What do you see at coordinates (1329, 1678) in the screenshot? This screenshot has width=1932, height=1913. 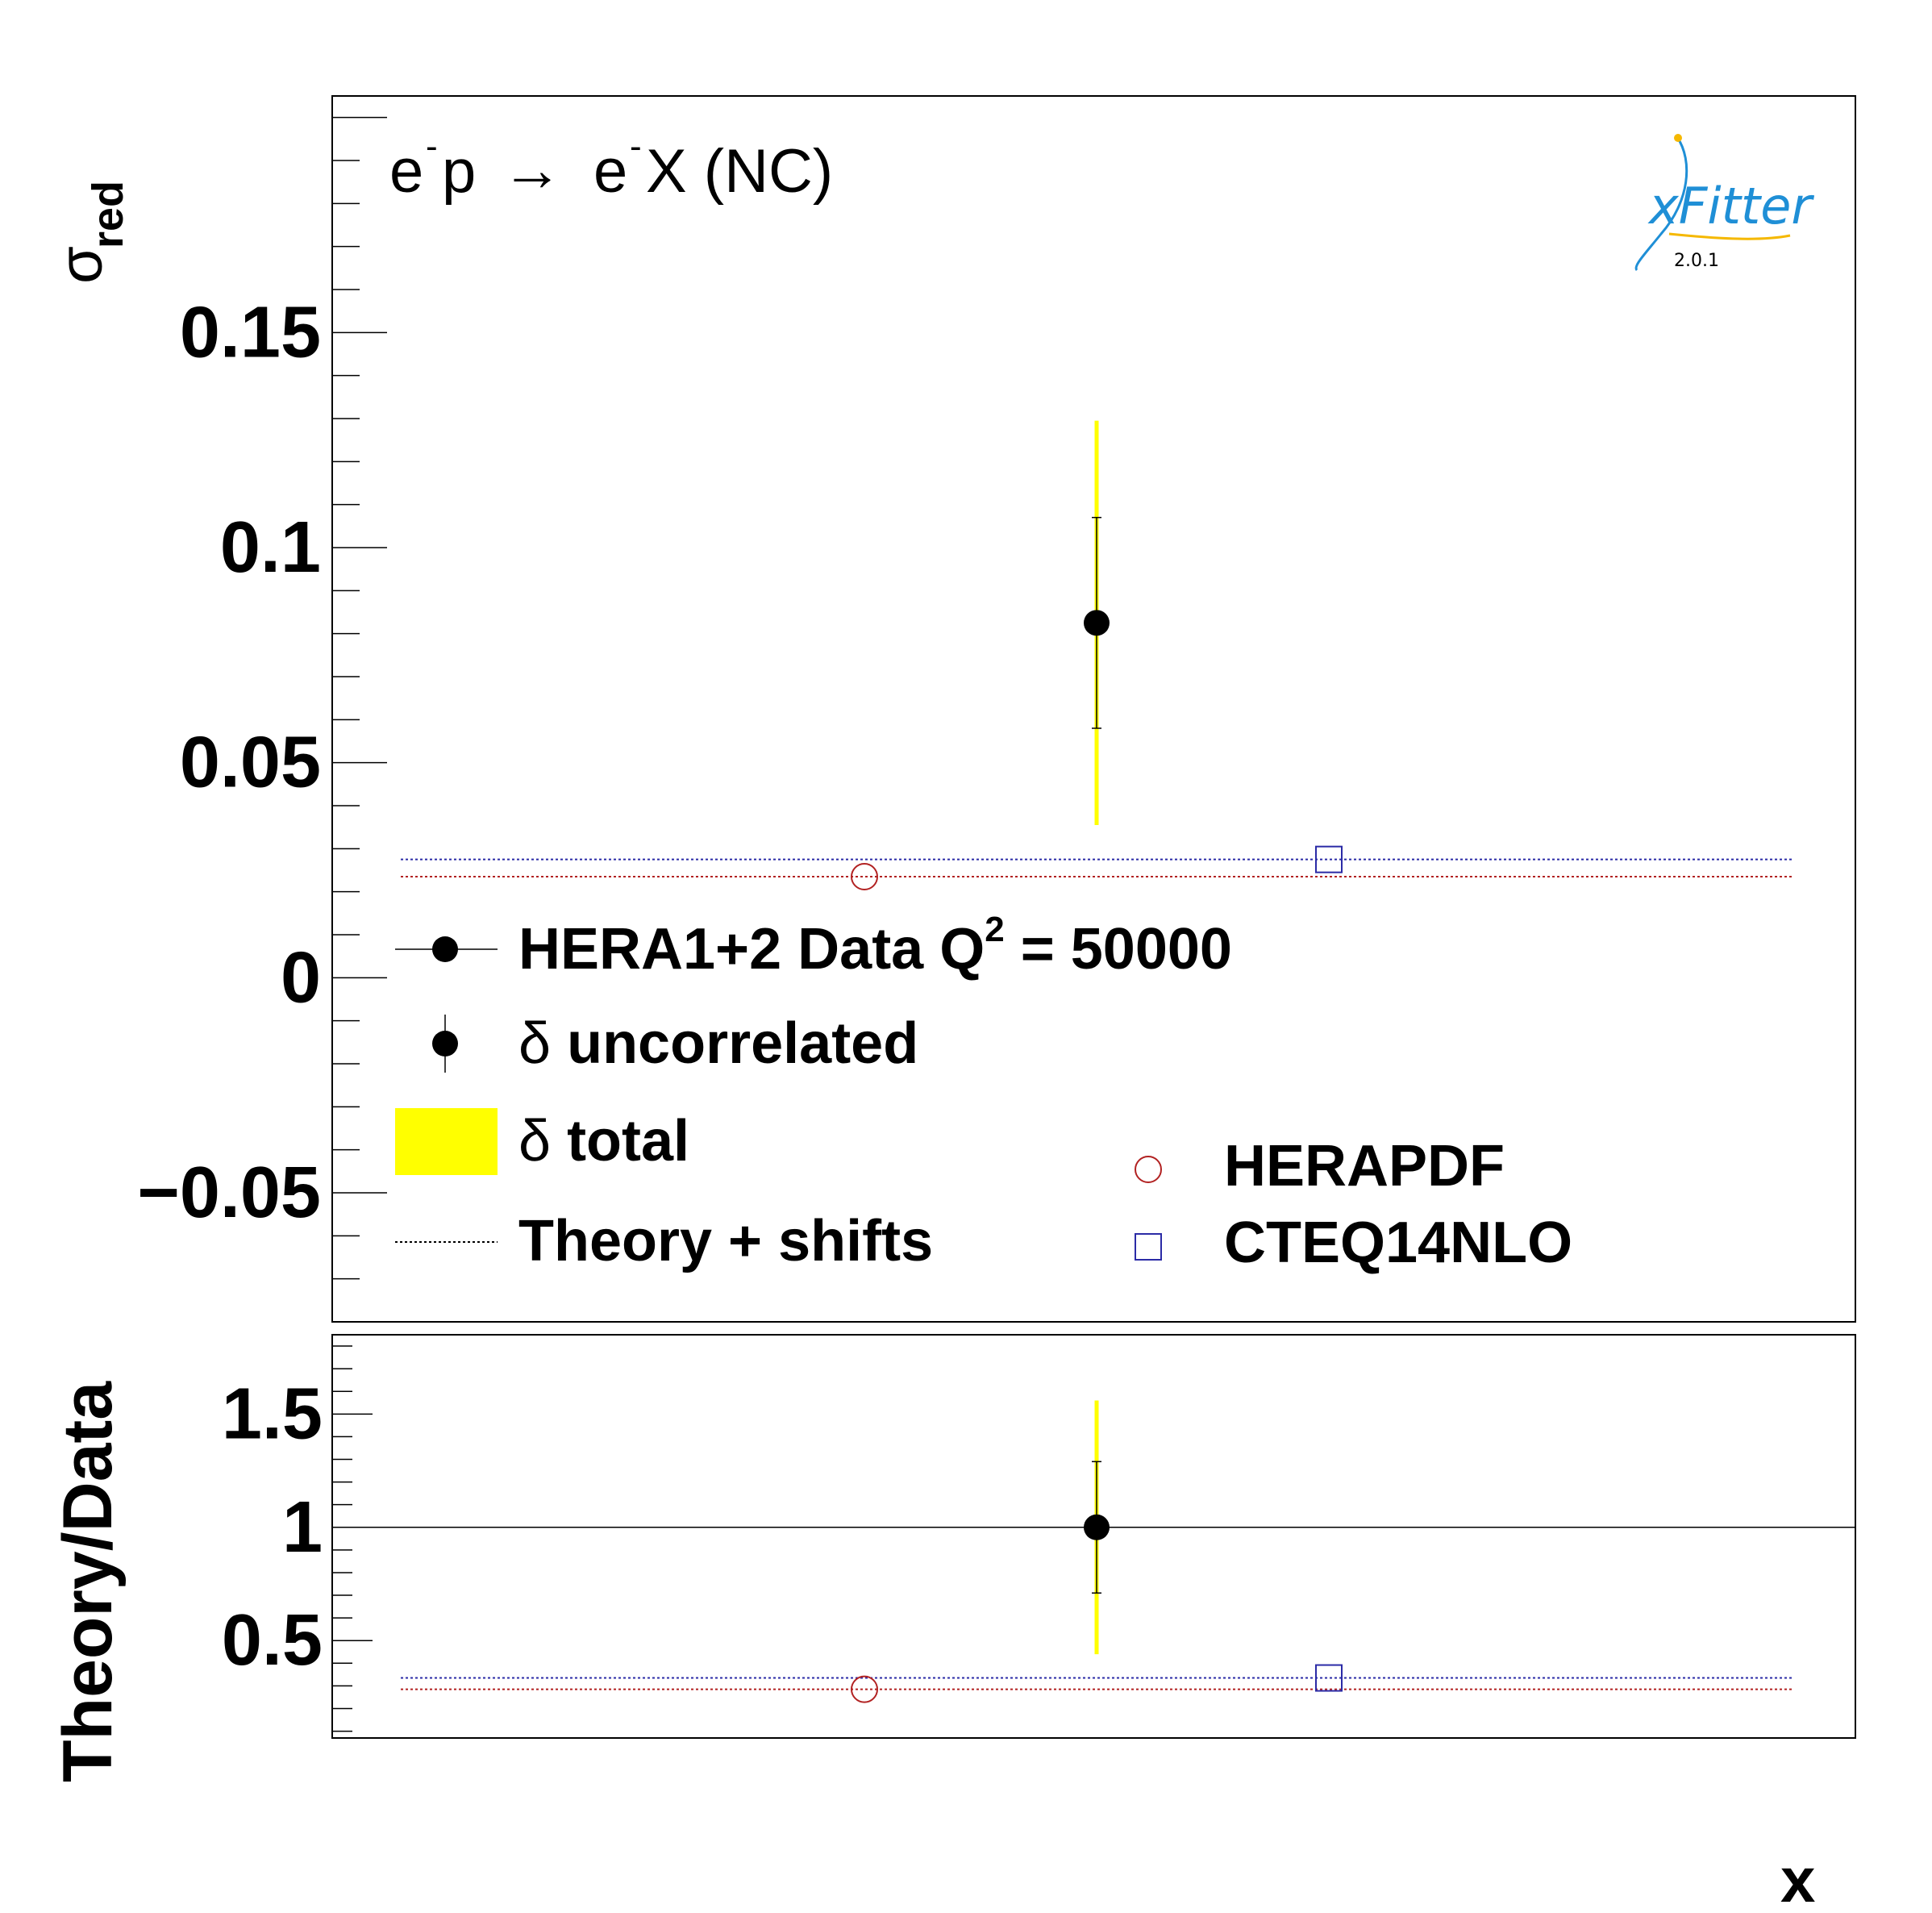 I see `ratio-cteq-marker` at bounding box center [1329, 1678].